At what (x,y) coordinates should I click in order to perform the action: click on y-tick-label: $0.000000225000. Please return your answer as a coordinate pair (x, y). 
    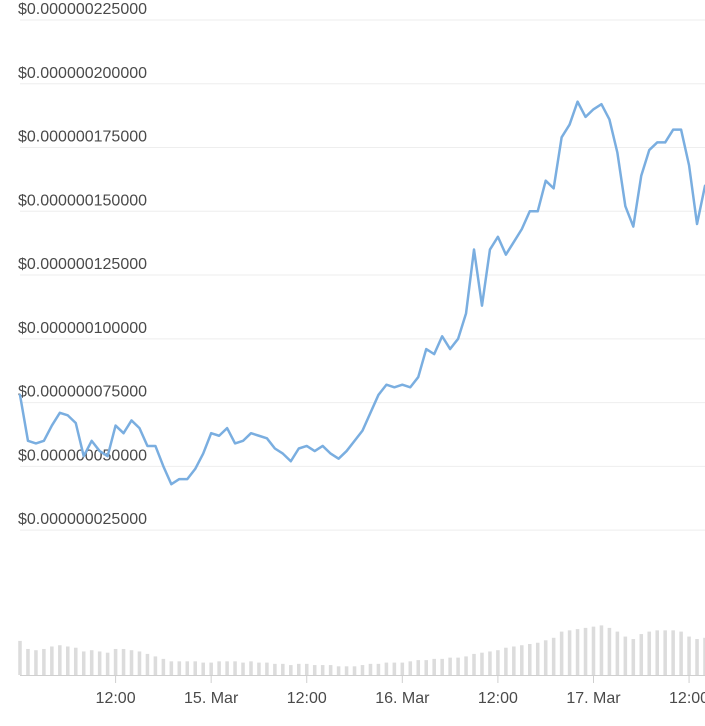
    Looking at the image, I should click on (82, 9).